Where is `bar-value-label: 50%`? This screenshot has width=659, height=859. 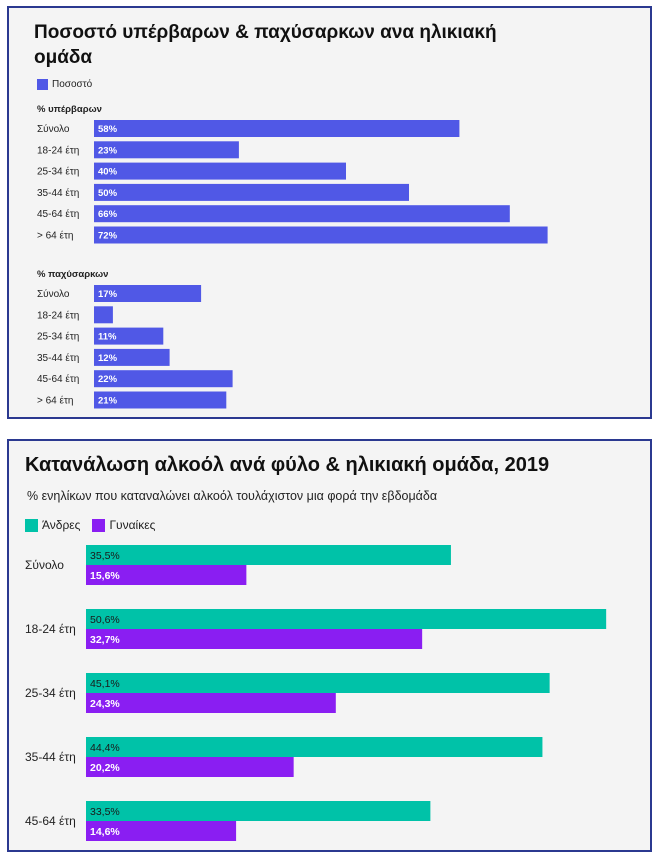
bar-value-label: 50% is located at coordinates (108, 193).